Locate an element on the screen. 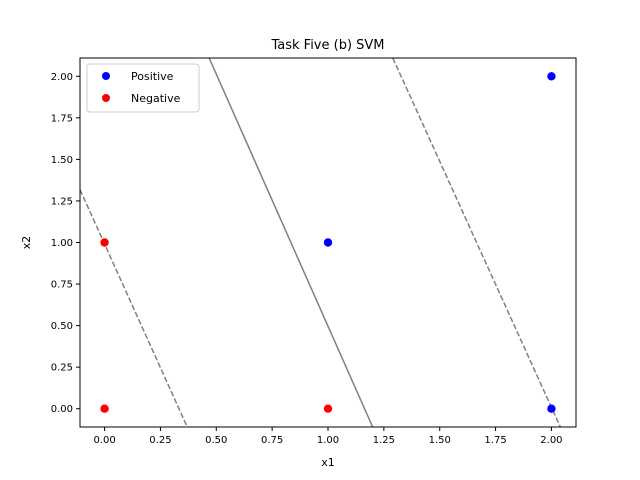 Image resolution: width=640 pixels, height=480 pixels. x-axis: 0.00 0.25 0.50 0.75 1.00 1.25 1.50 1.75 2.00 is located at coordinates (328, 436).